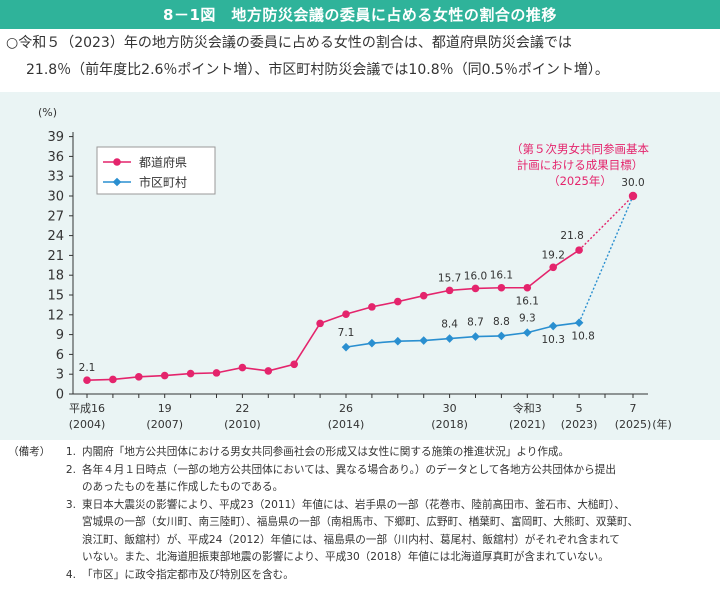  Describe the element at coordinates (87, 424) in the screenshot. I see `x-tick-label-year: (2004)` at that location.